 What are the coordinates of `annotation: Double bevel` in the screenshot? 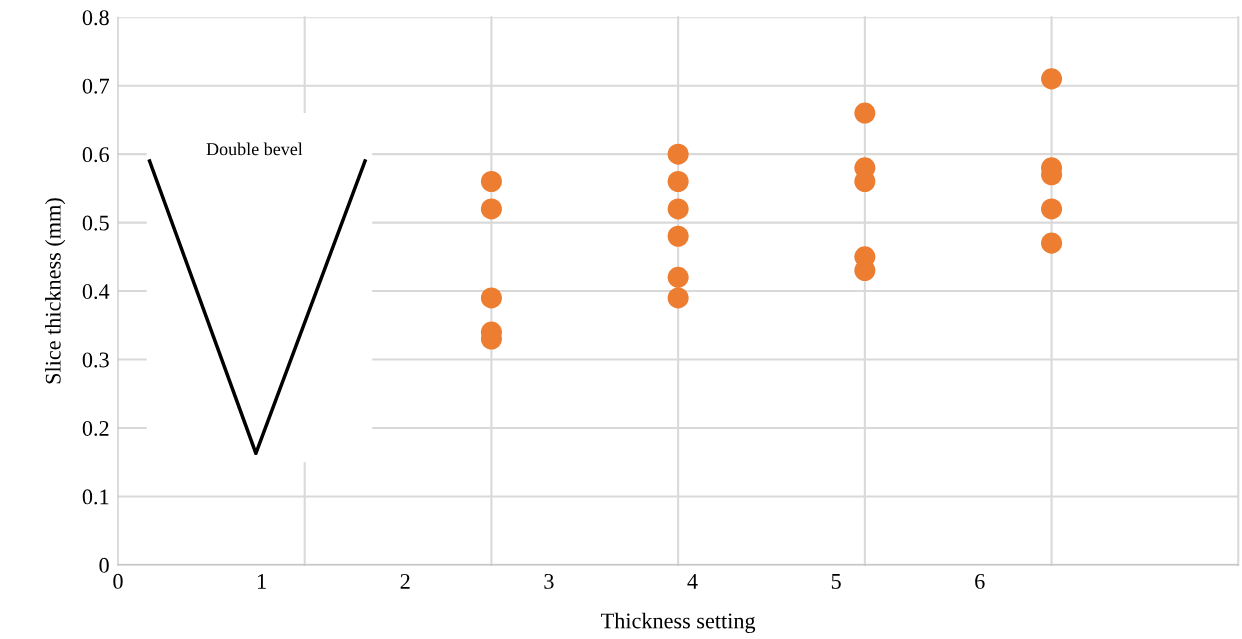 It's located at (254, 149).